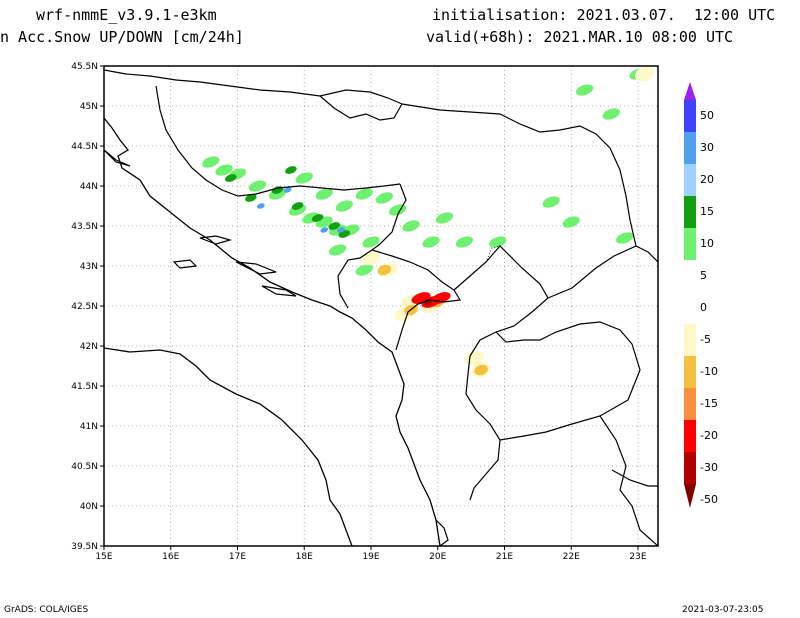  What do you see at coordinates (46, 610) in the screenshot?
I see `credit-label: GrADS: COLA/IGES` at bounding box center [46, 610].